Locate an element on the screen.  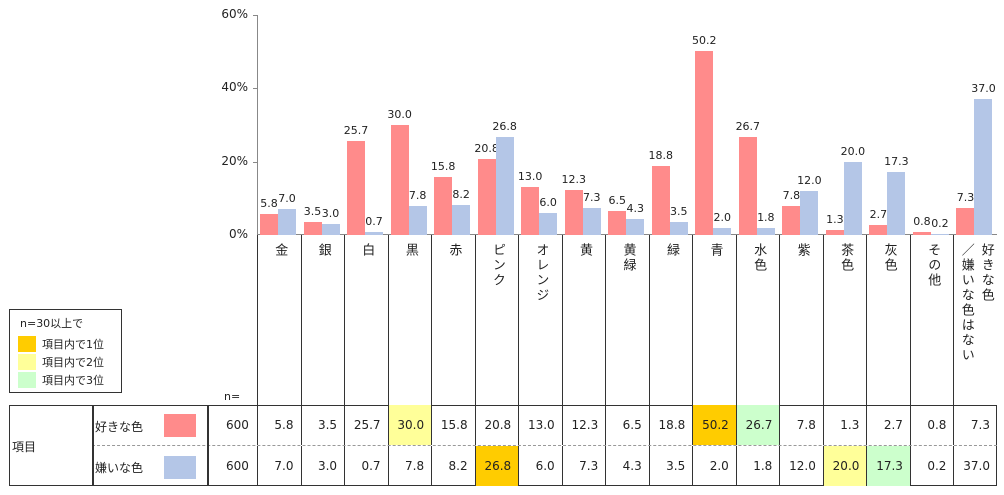
y-tick-label: 20% is located at coordinates (234, 160).